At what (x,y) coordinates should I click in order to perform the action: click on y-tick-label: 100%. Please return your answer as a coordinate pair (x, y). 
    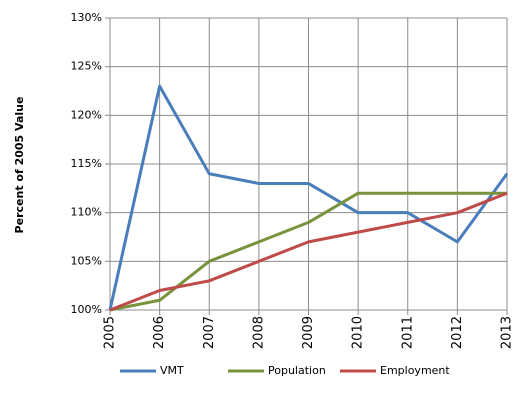
    Looking at the image, I should click on (86, 309).